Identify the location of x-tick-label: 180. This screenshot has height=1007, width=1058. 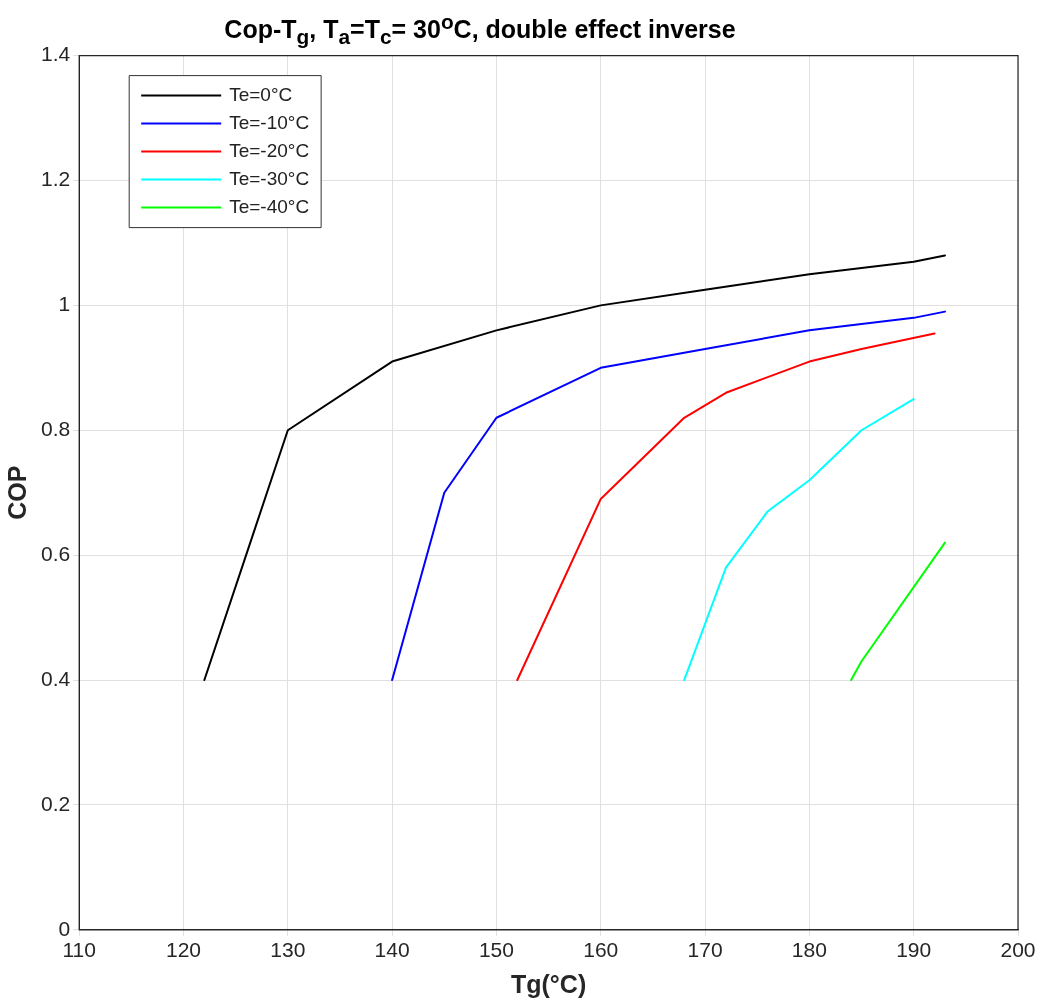
(809, 950).